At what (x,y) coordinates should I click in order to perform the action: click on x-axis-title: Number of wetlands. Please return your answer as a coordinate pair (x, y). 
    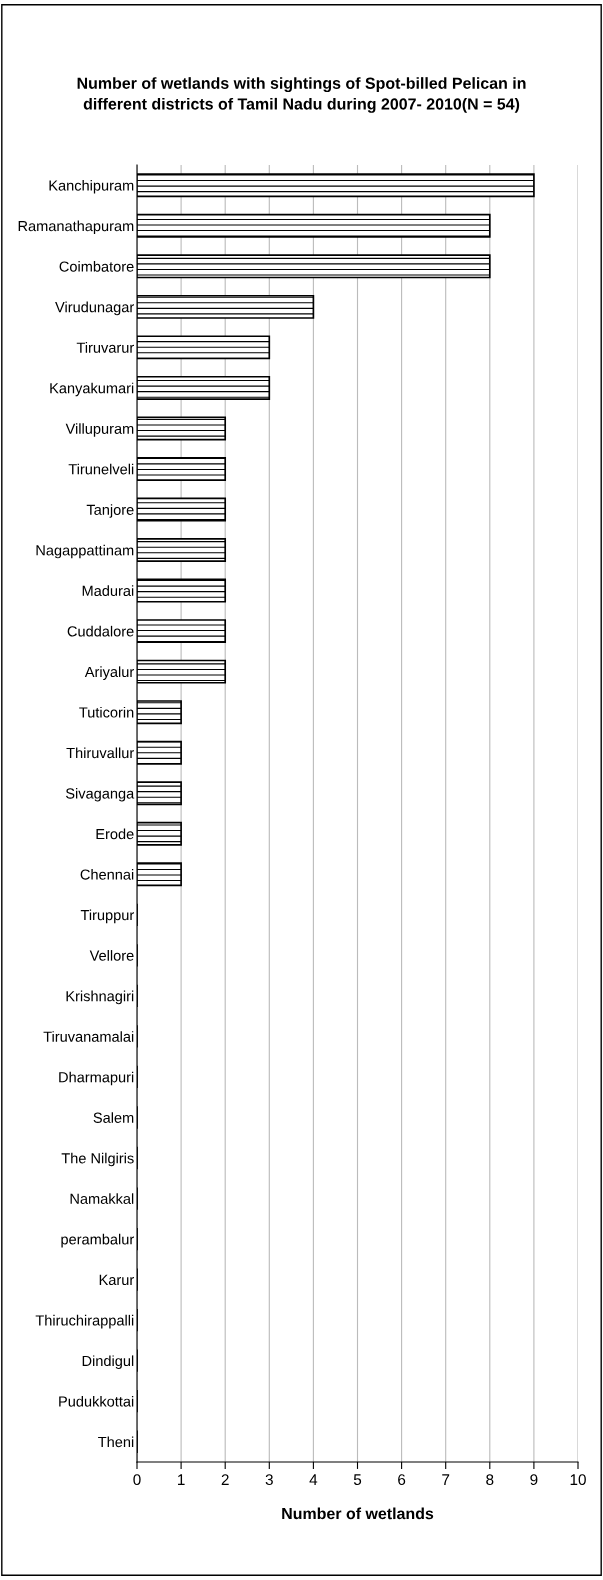
    Looking at the image, I should click on (358, 1513).